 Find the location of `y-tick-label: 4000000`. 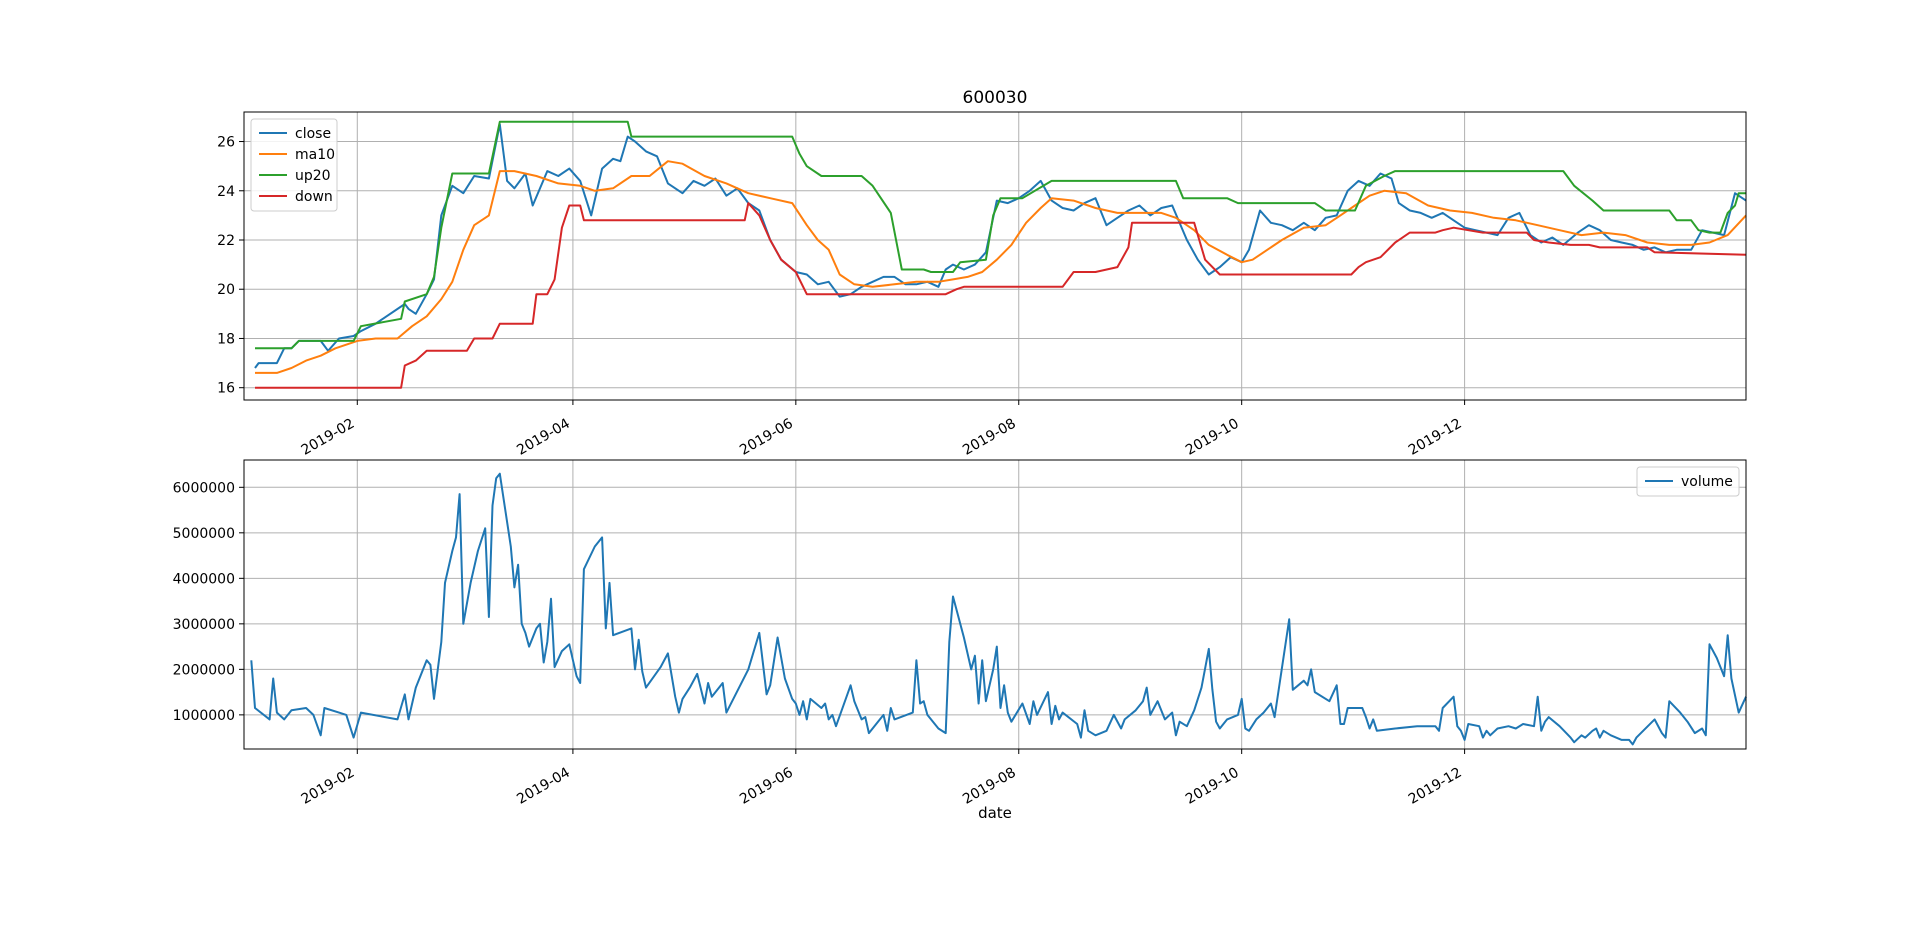

y-tick-label: 4000000 is located at coordinates (204, 579).